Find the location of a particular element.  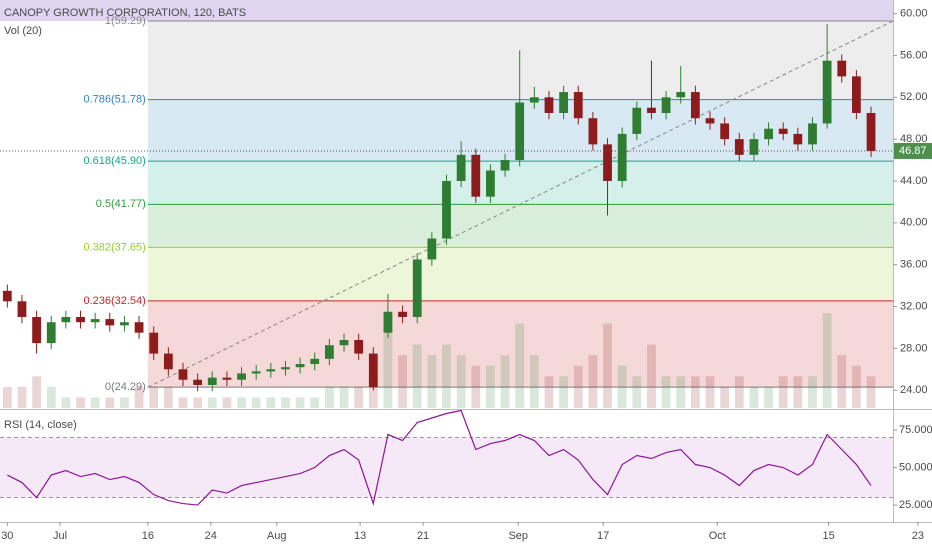

x-tick-label: Oct is located at coordinates (717, 536).